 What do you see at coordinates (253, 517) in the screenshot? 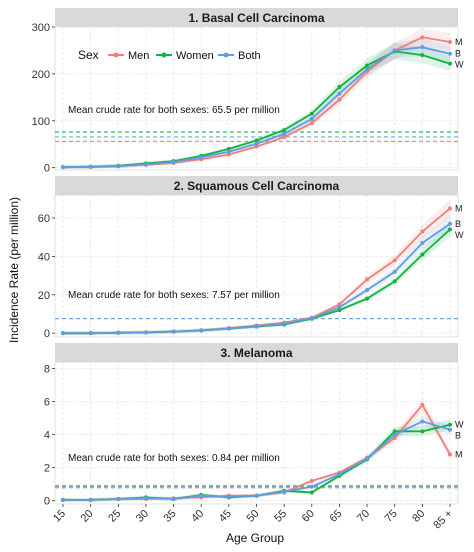
I see `x-axis-ticks: 15 20 25 30 35 40 45 50 55 60 65 70 75 80 85 +` at bounding box center [253, 517].